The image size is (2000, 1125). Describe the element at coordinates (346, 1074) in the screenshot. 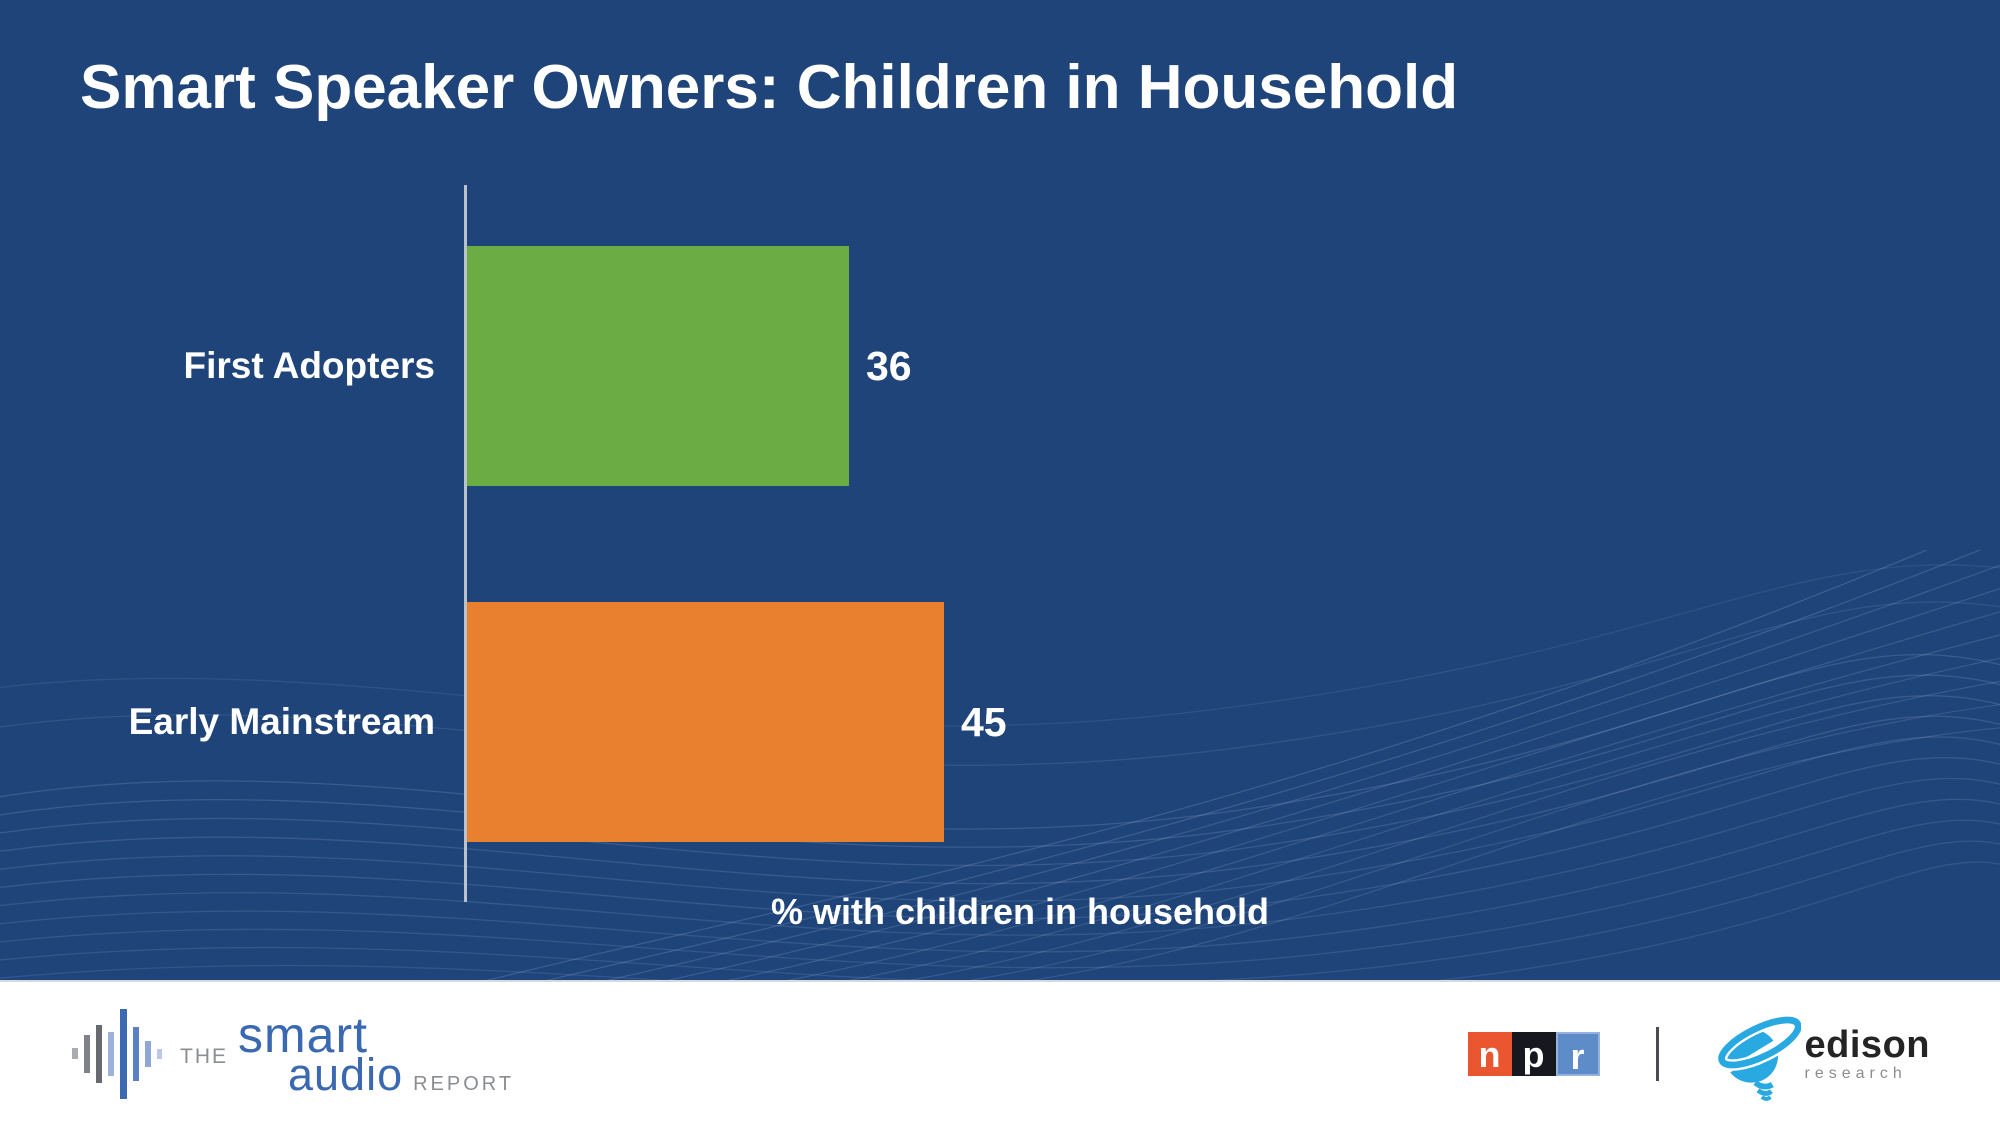

I see `audio-label: audio` at that location.